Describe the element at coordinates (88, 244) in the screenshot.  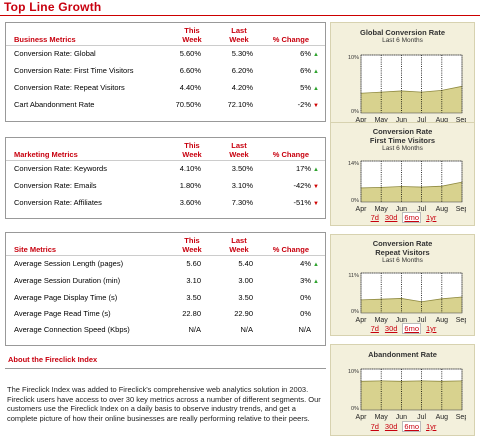
I see `site-metrics-title: Site Metrics` at that location.